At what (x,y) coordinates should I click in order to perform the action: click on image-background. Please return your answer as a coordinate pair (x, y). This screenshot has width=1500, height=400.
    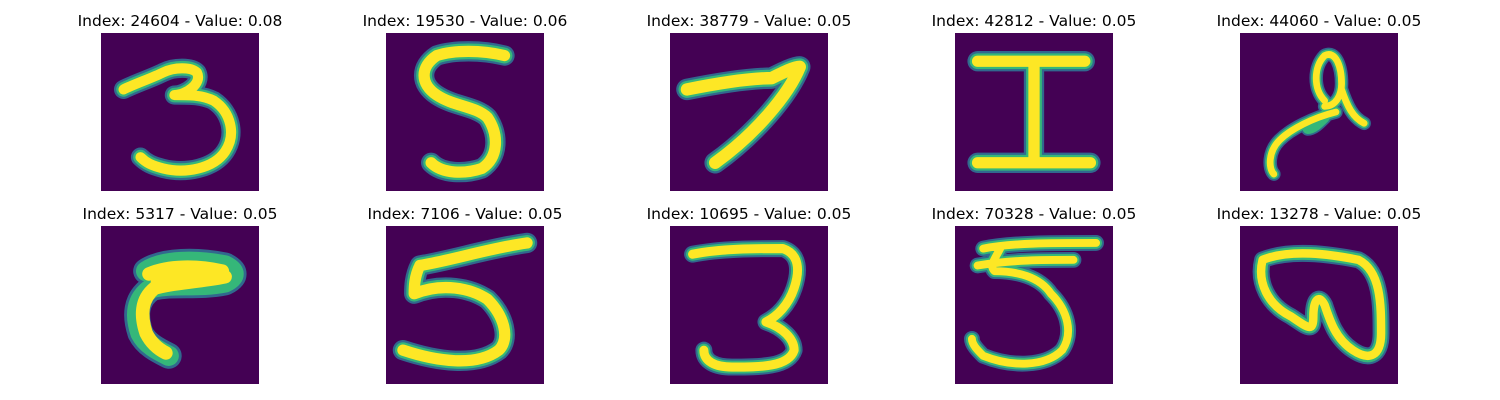
    Looking at the image, I should click on (749, 112).